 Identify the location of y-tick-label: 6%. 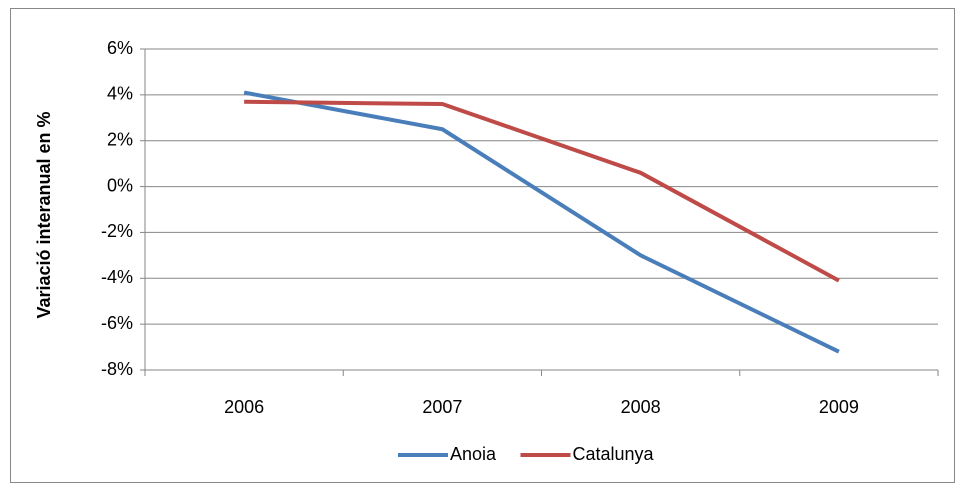
(120, 48).